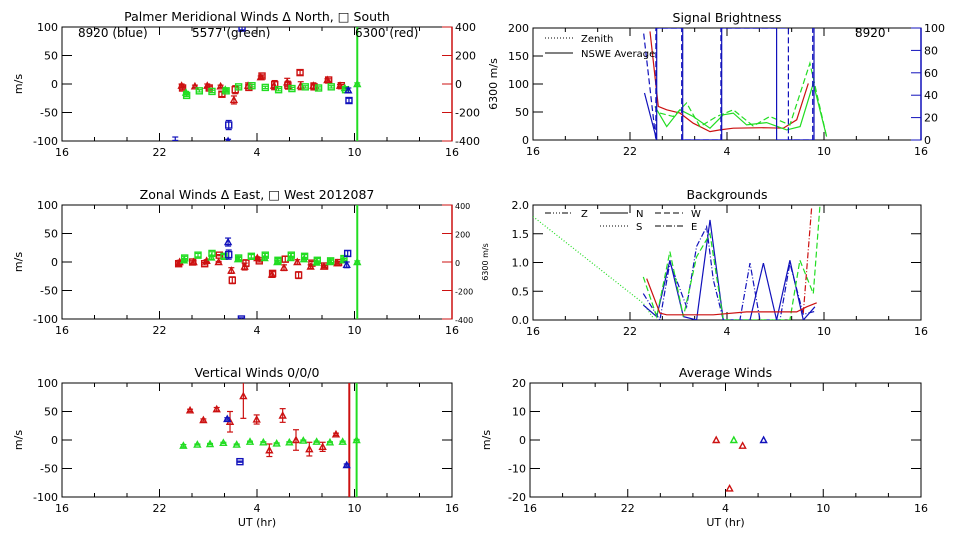 The image size is (960, 544). Describe the element at coordinates (47, 27) in the screenshot. I see `y-tick-label: 100` at that location.